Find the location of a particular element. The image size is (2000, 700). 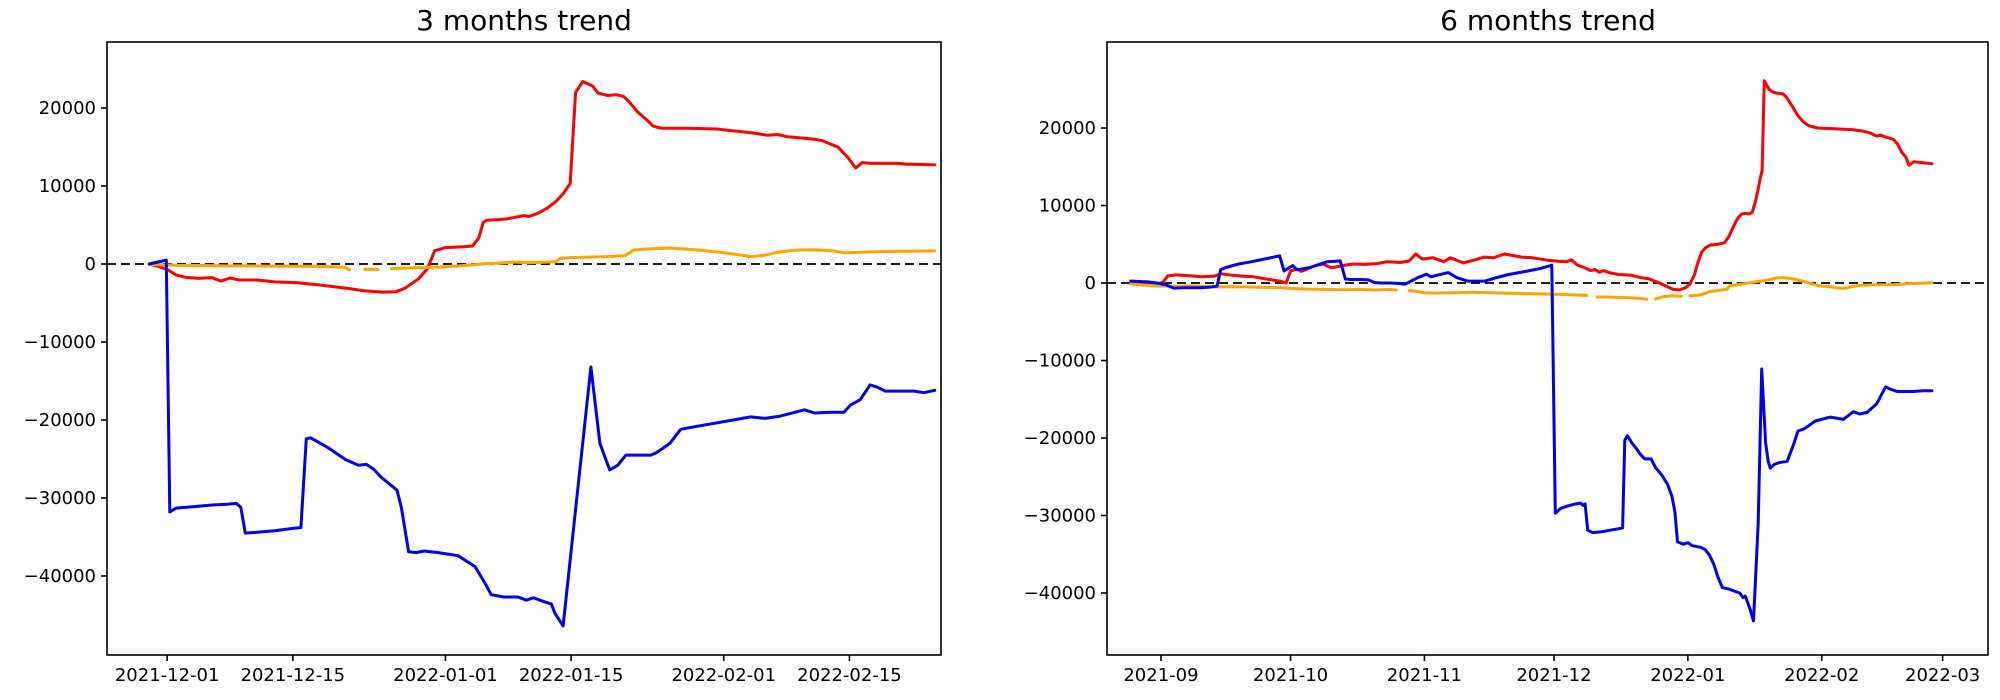

x-tick-label: 2021-12-15 is located at coordinates (293, 675).